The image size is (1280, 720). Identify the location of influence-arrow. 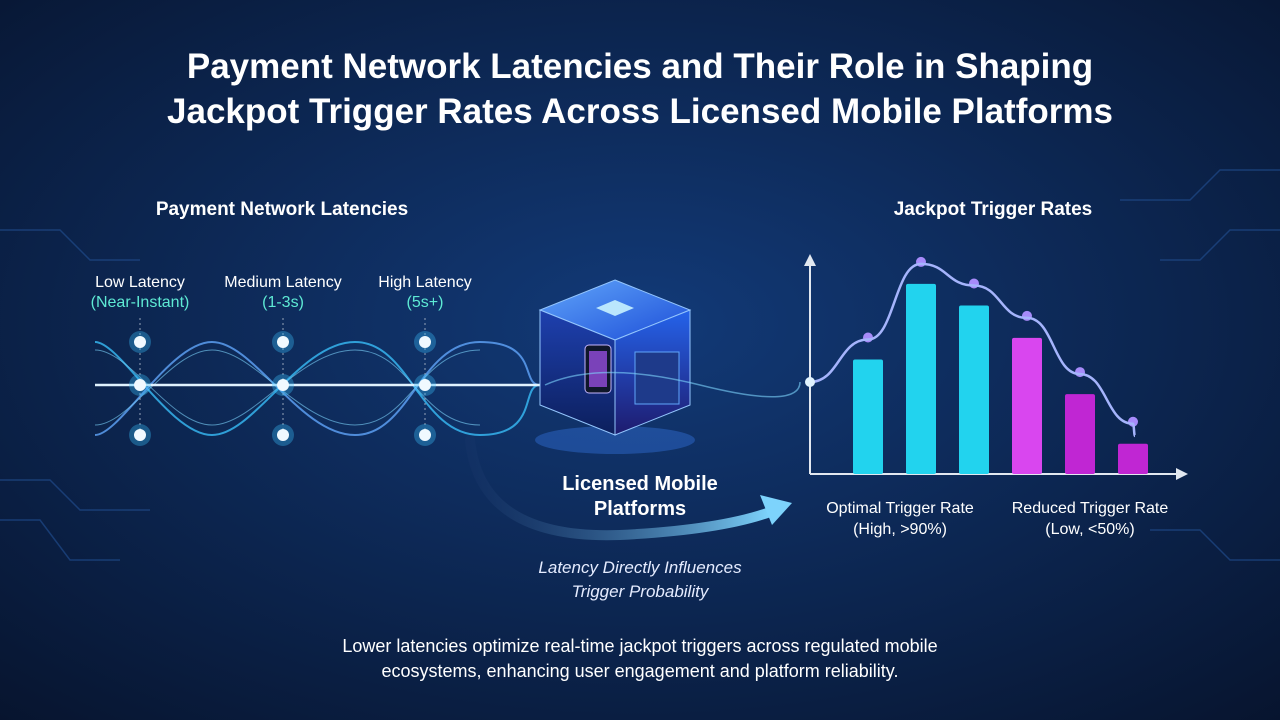
(620, 488).